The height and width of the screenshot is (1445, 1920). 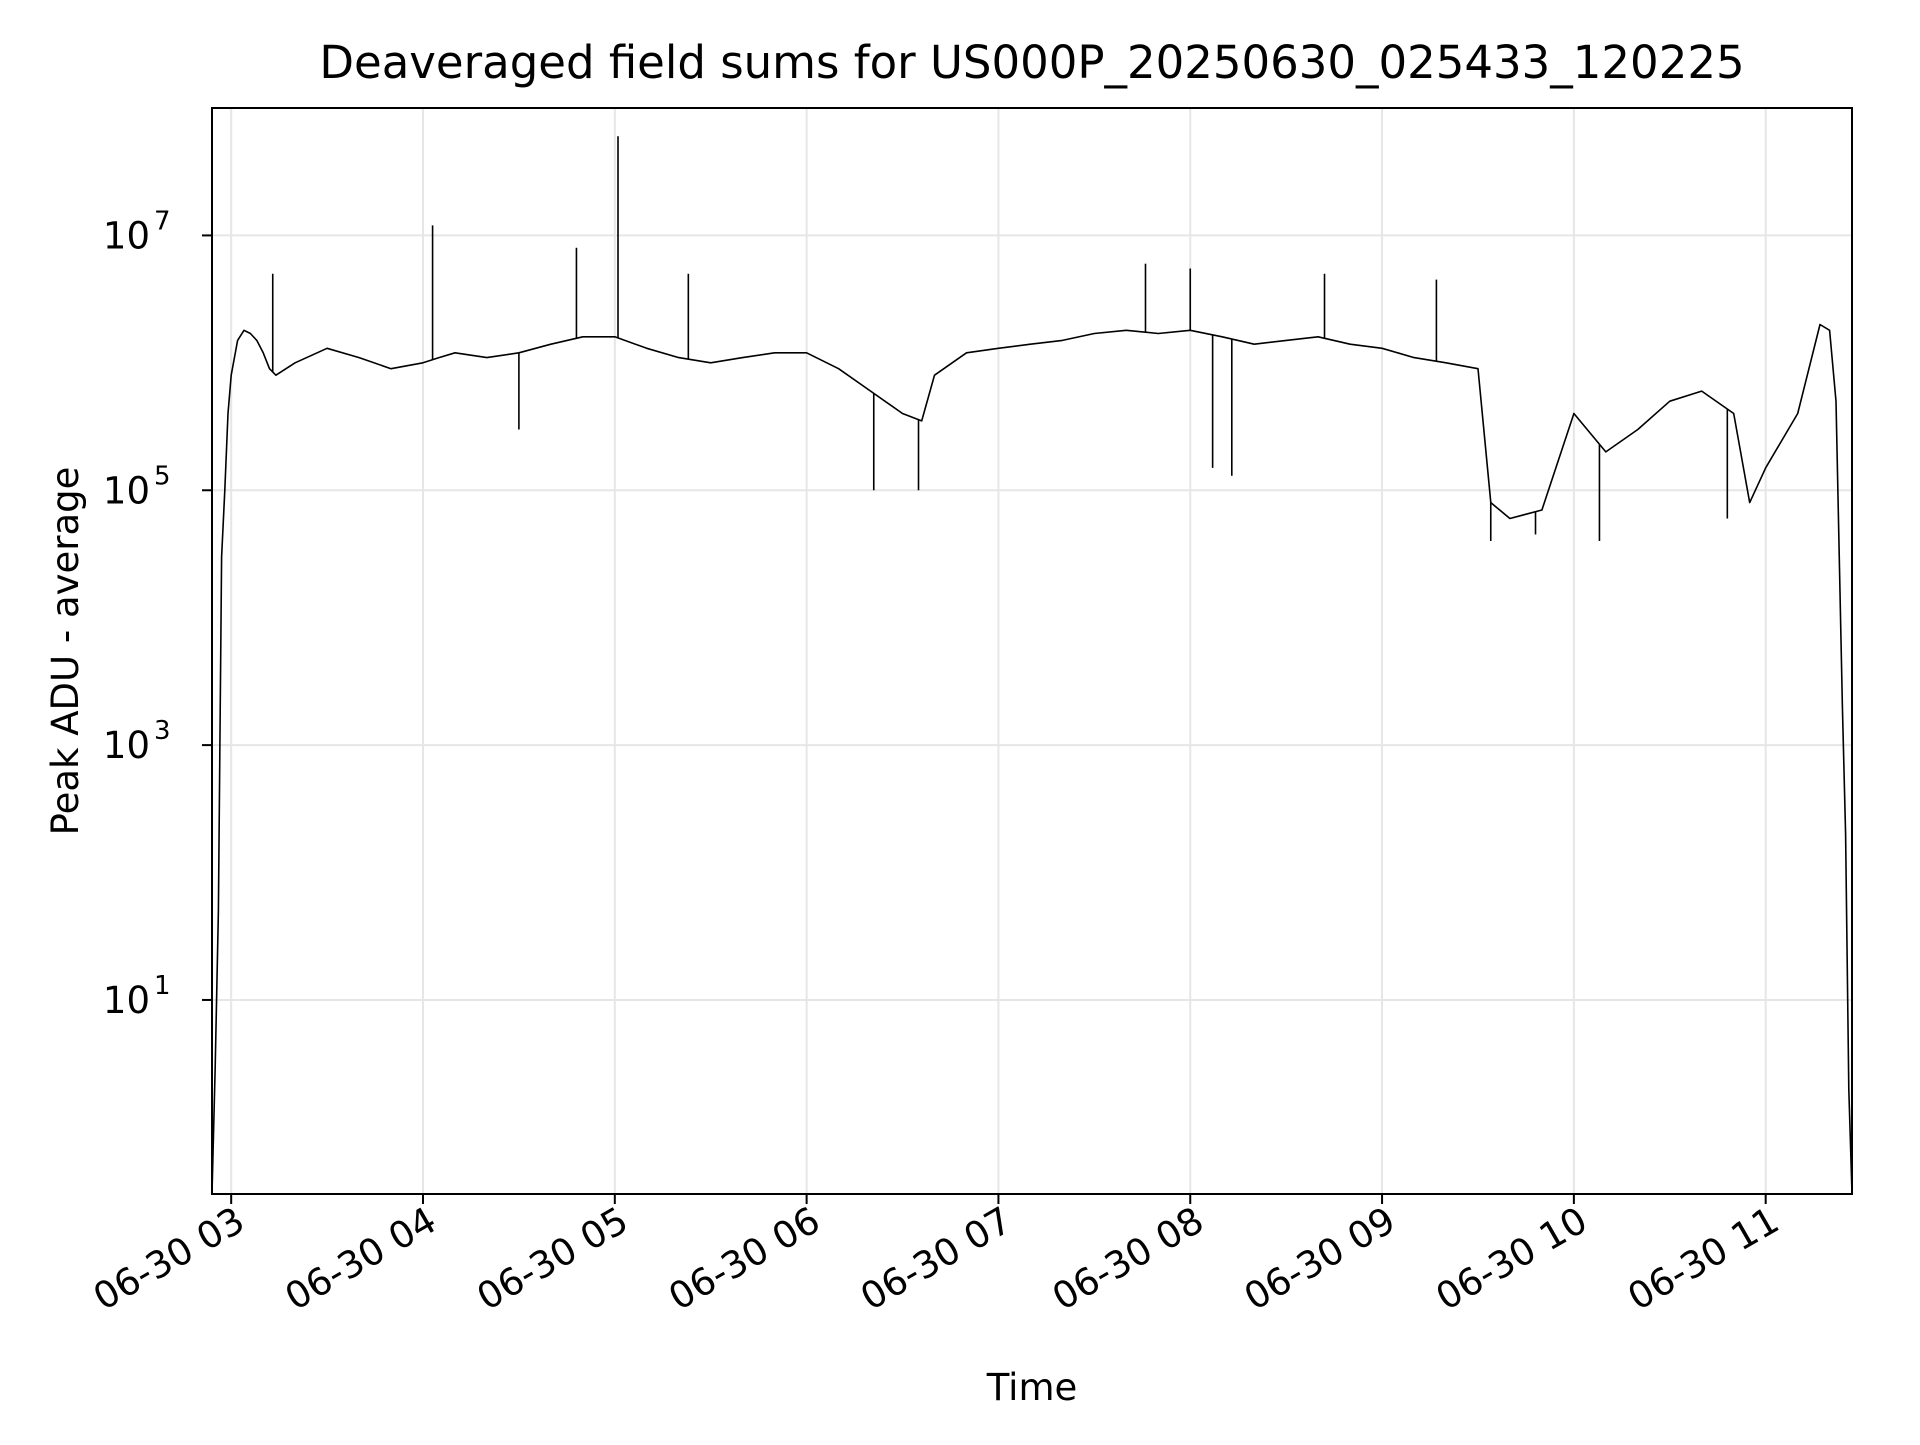 I want to click on y-tick-exponent: 7, so click(x=162, y=221).